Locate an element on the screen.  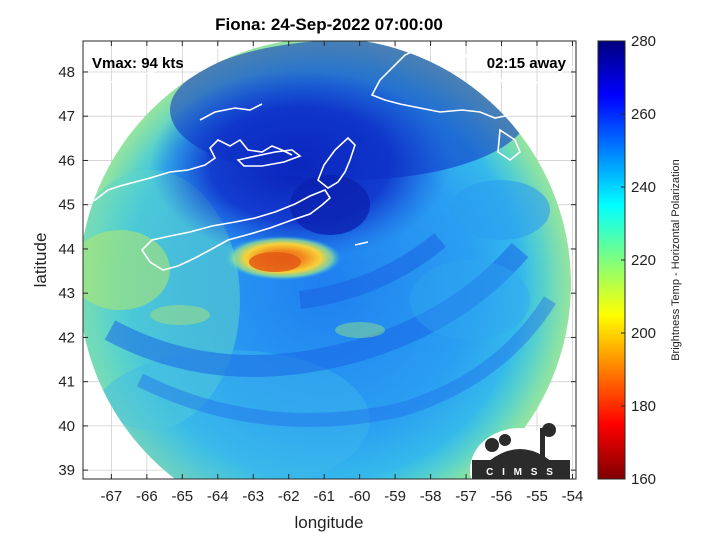
x-tick-label: -64 is located at coordinates (218, 496).